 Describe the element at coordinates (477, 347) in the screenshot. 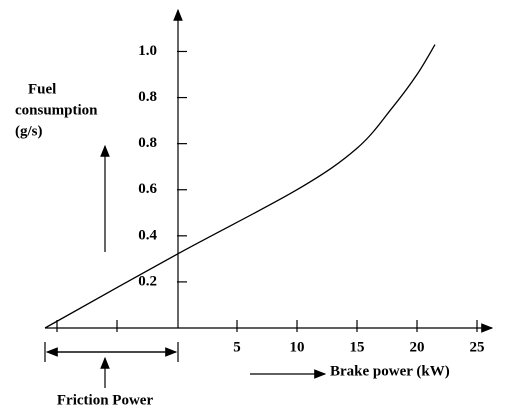

I see `x-tick-label: 25` at that location.